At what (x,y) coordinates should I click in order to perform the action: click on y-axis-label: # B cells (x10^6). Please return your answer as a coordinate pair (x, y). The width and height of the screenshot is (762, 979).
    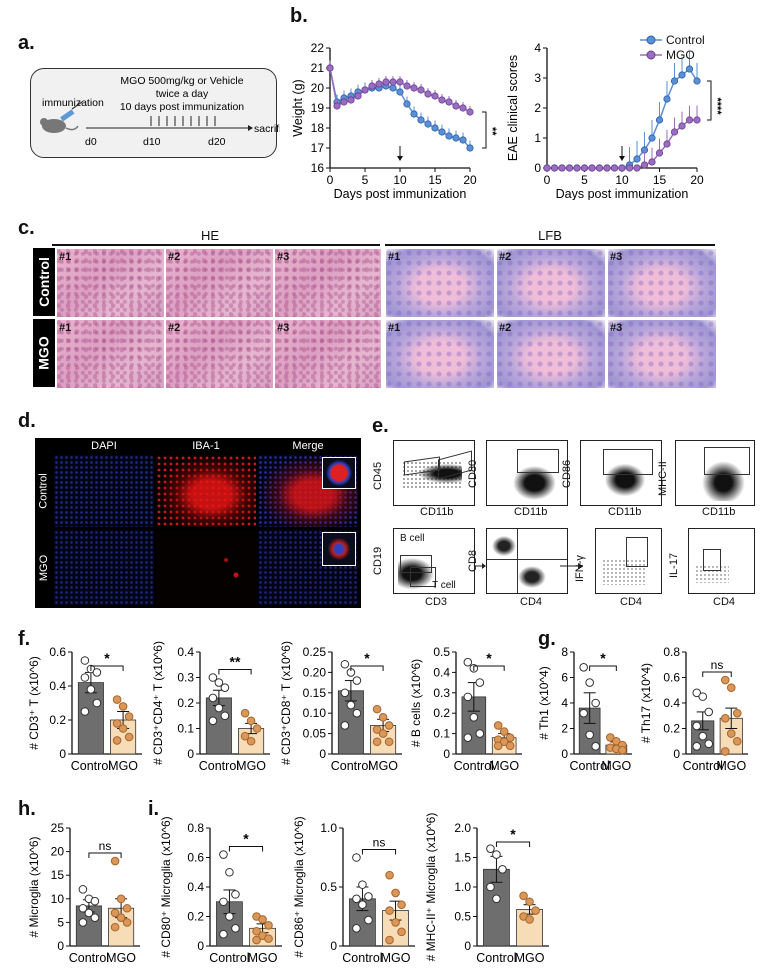
    Looking at the image, I should click on (416, 703).